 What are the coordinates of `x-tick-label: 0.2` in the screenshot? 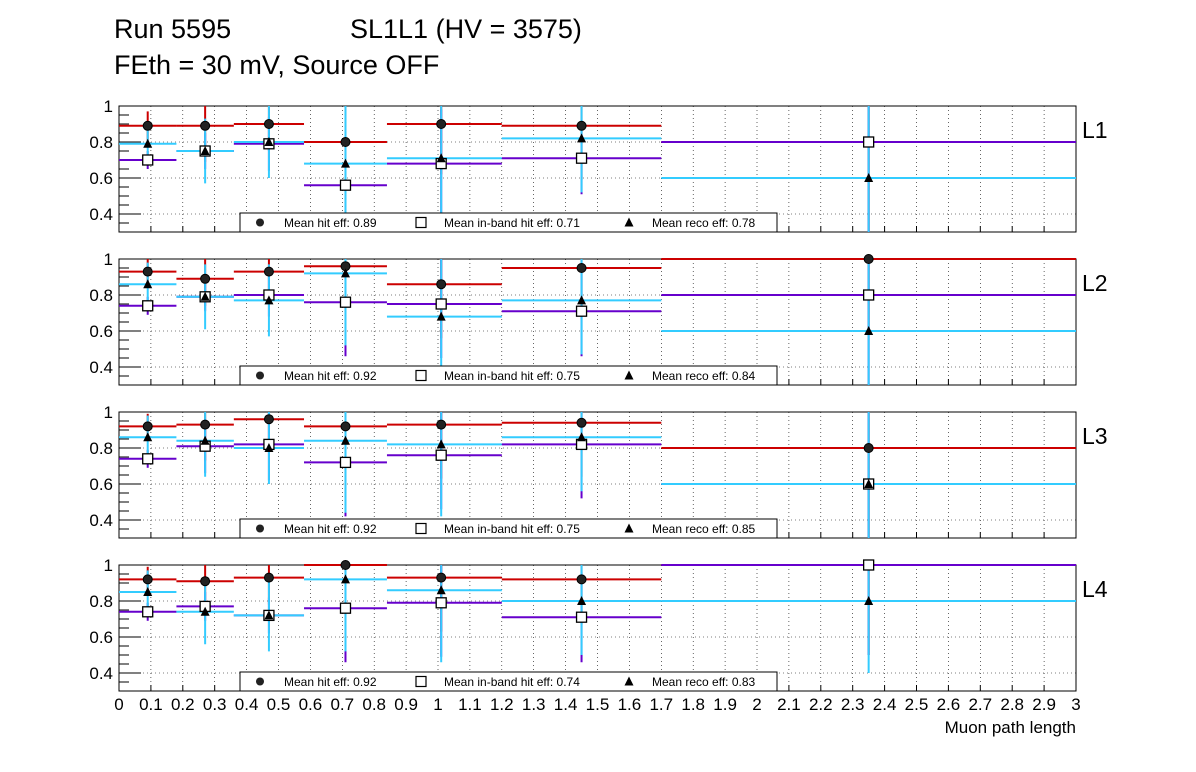 It's located at (183, 704).